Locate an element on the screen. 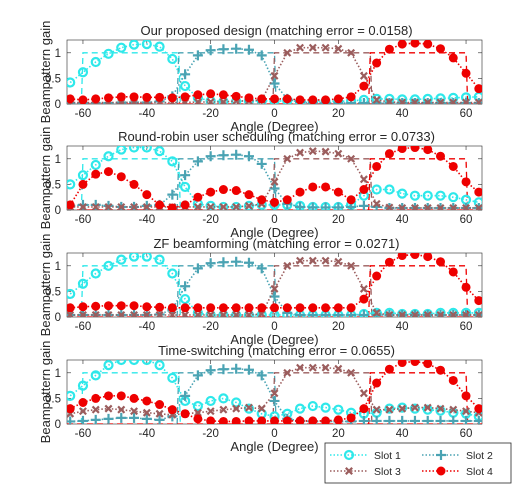  panel-2-slot-3-point-27-shape is located at coordinates (402, 206).